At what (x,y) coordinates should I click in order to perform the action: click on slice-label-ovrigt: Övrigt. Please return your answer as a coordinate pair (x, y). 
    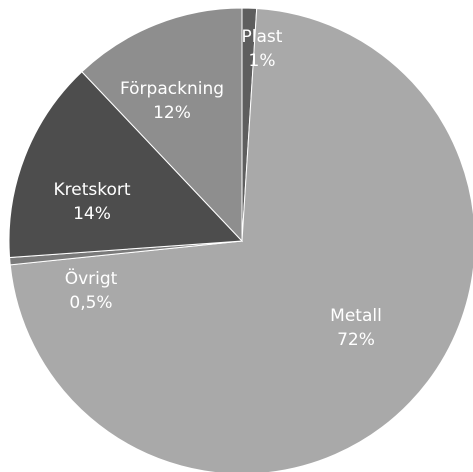
    Looking at the image, I should click on (91, 278).